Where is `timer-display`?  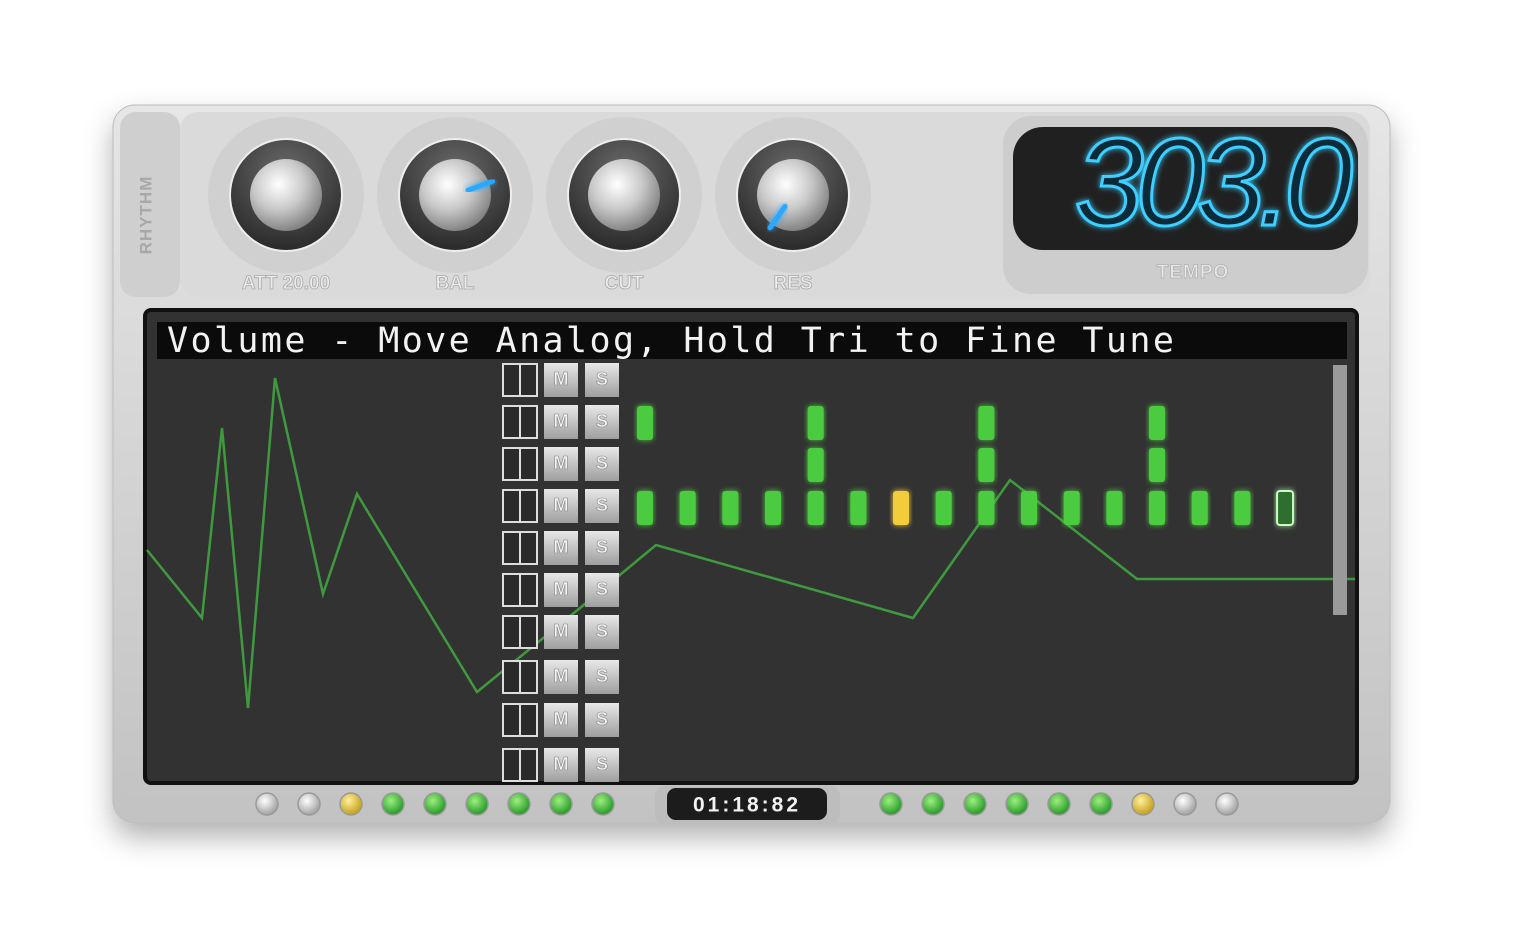 timer-display is located at coordinates (747, 804).